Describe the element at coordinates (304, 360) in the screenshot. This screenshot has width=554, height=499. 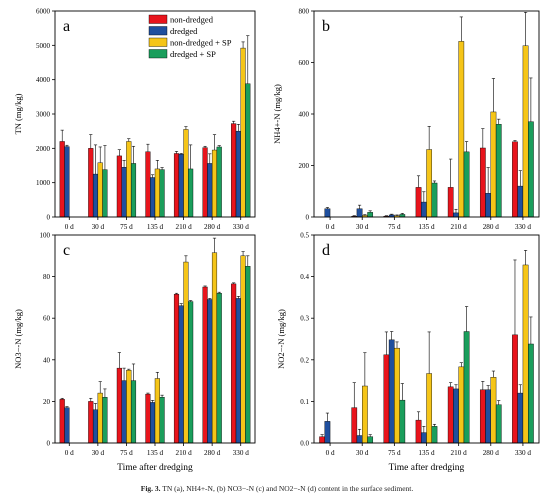
I see `y-tick-label: 0.2` at that location.